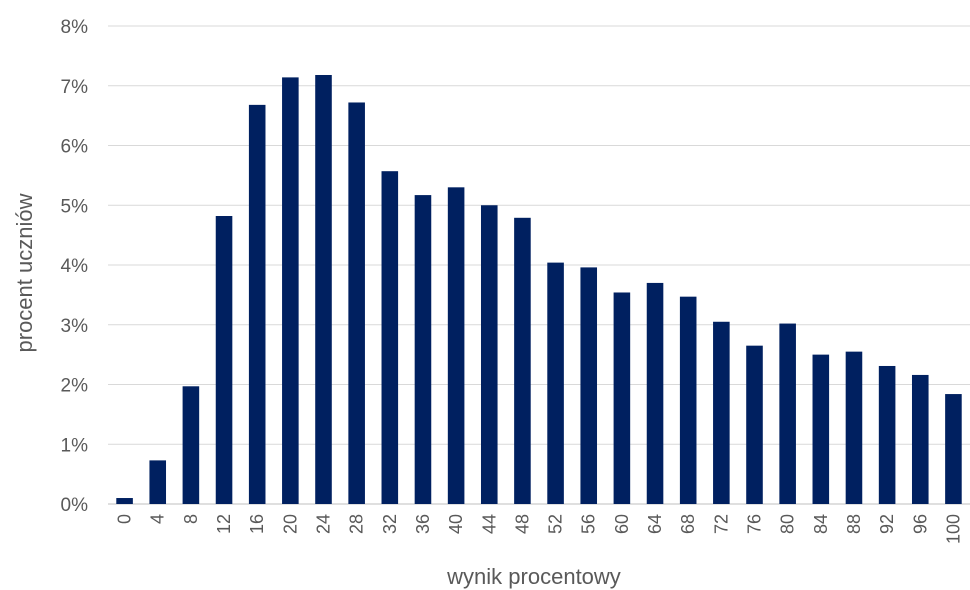 The height and width of the screenshot is (590, 970). I want to click on x-tick-label: 4, so click(158, 519).